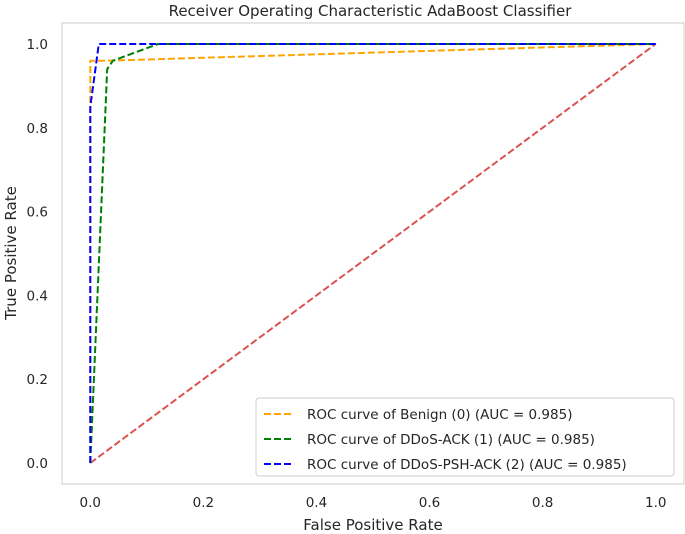  I want to click on y-axis-label: True Positive Rate, so click(11, 253).